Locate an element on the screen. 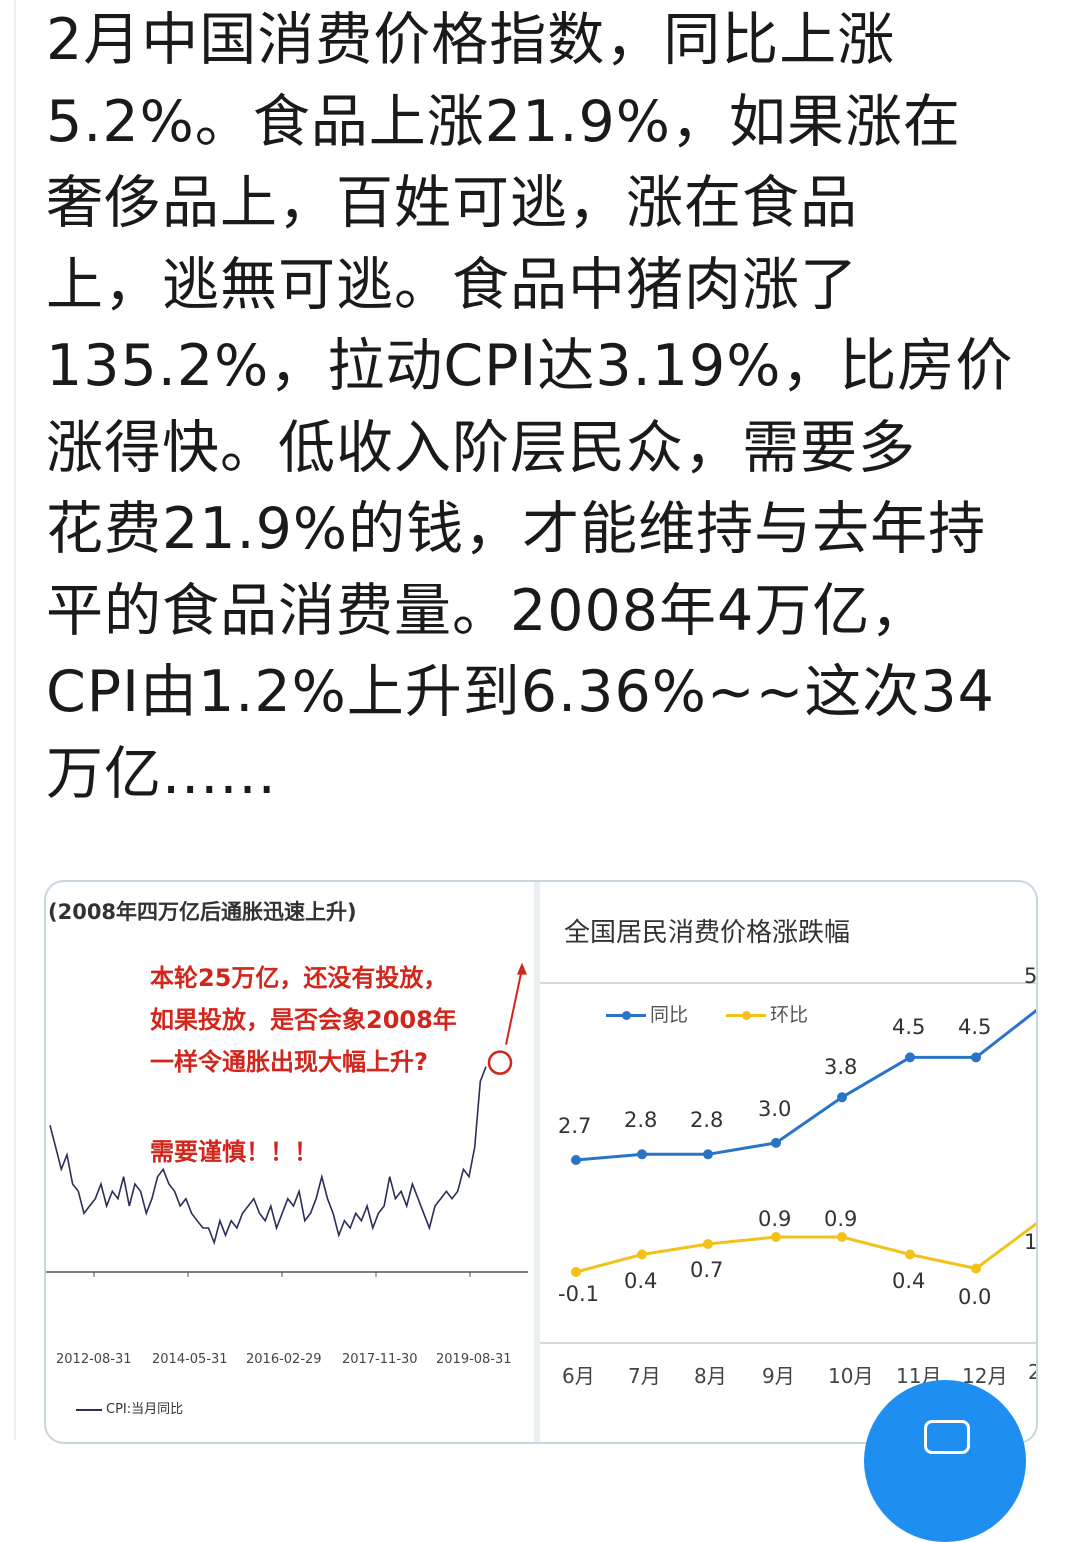 The image size is (1080, 1542). mom-series-line is located at coordinates (805, 1248).